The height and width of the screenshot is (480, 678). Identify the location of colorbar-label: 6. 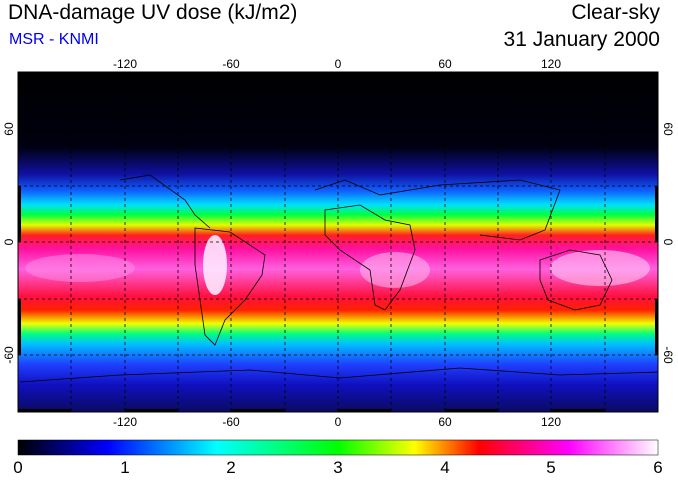
(658, 467).